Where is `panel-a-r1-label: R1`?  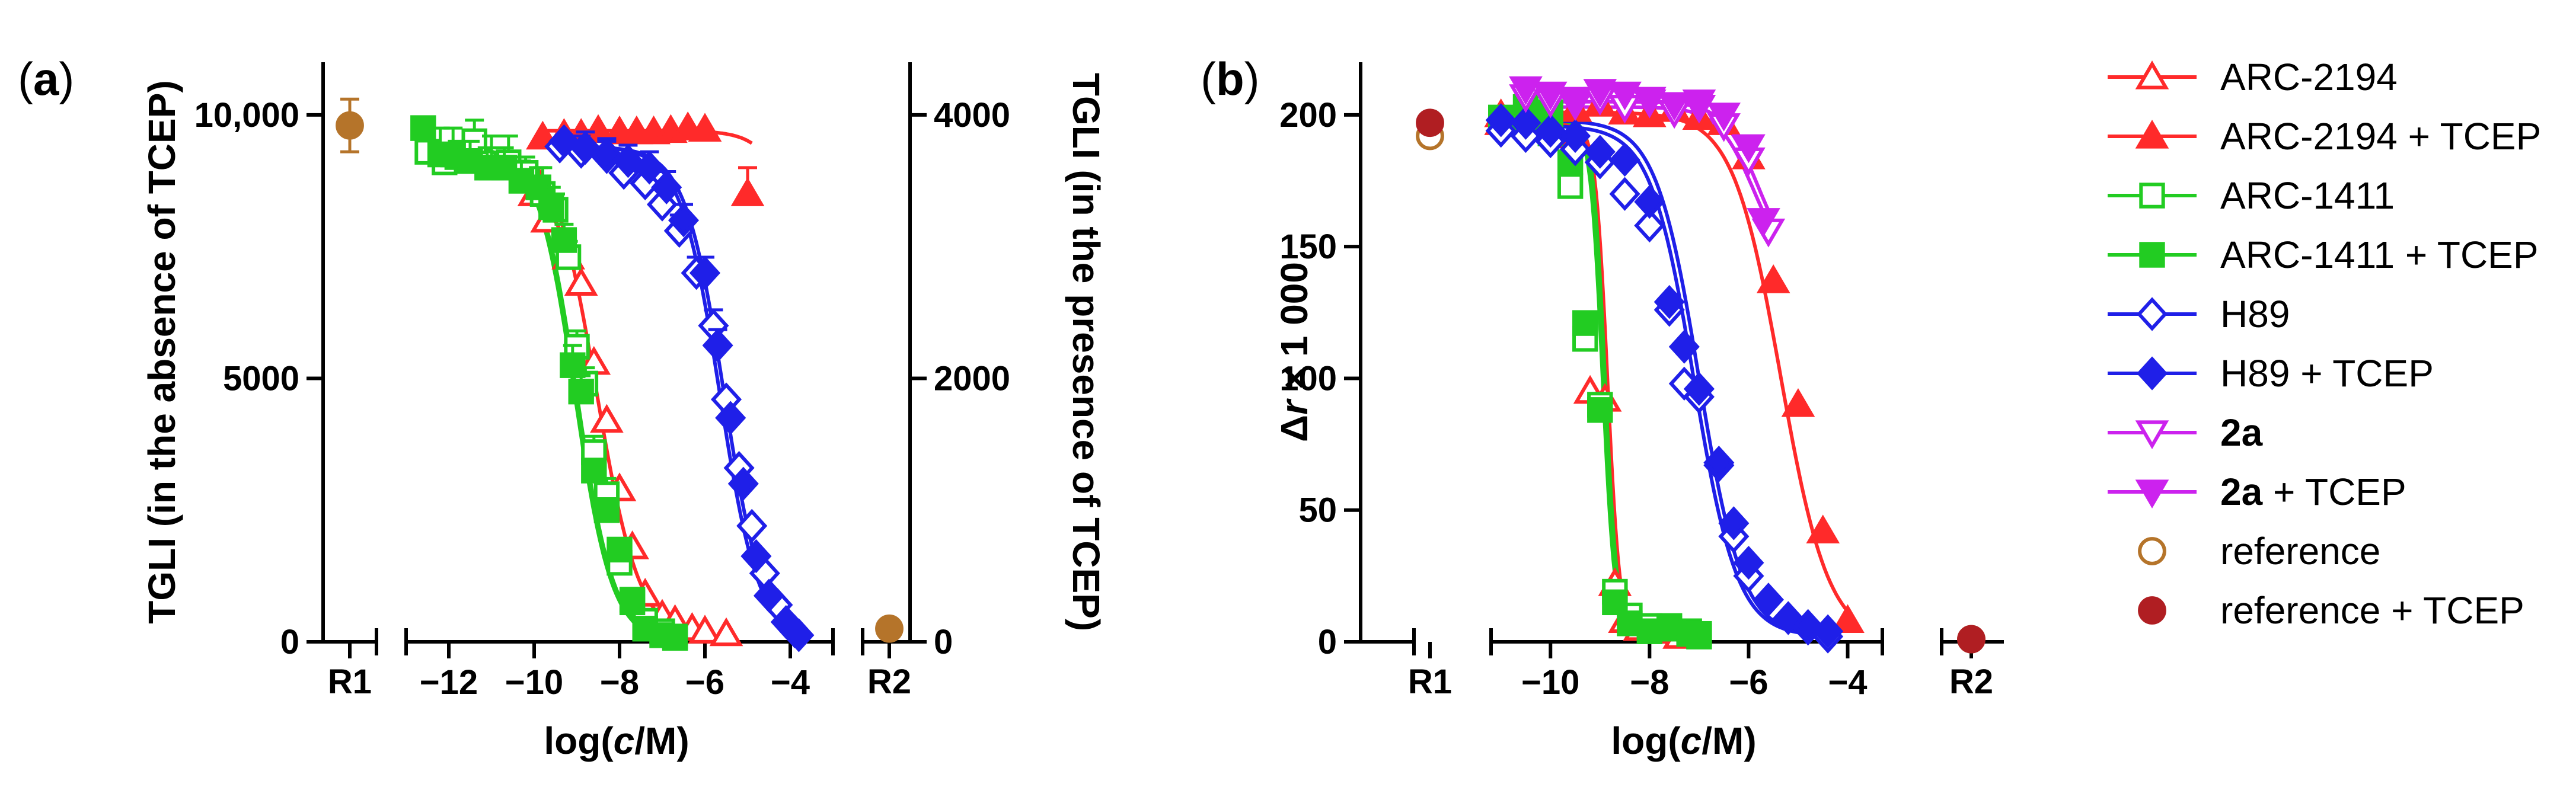 panel-a-r1-label: R1 is located at coordinates (350, 682).